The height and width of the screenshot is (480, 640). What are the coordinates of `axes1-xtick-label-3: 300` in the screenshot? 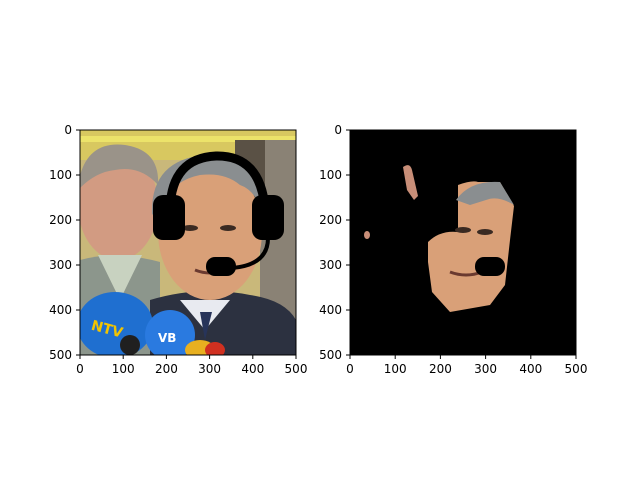 It's located at (209, 369).